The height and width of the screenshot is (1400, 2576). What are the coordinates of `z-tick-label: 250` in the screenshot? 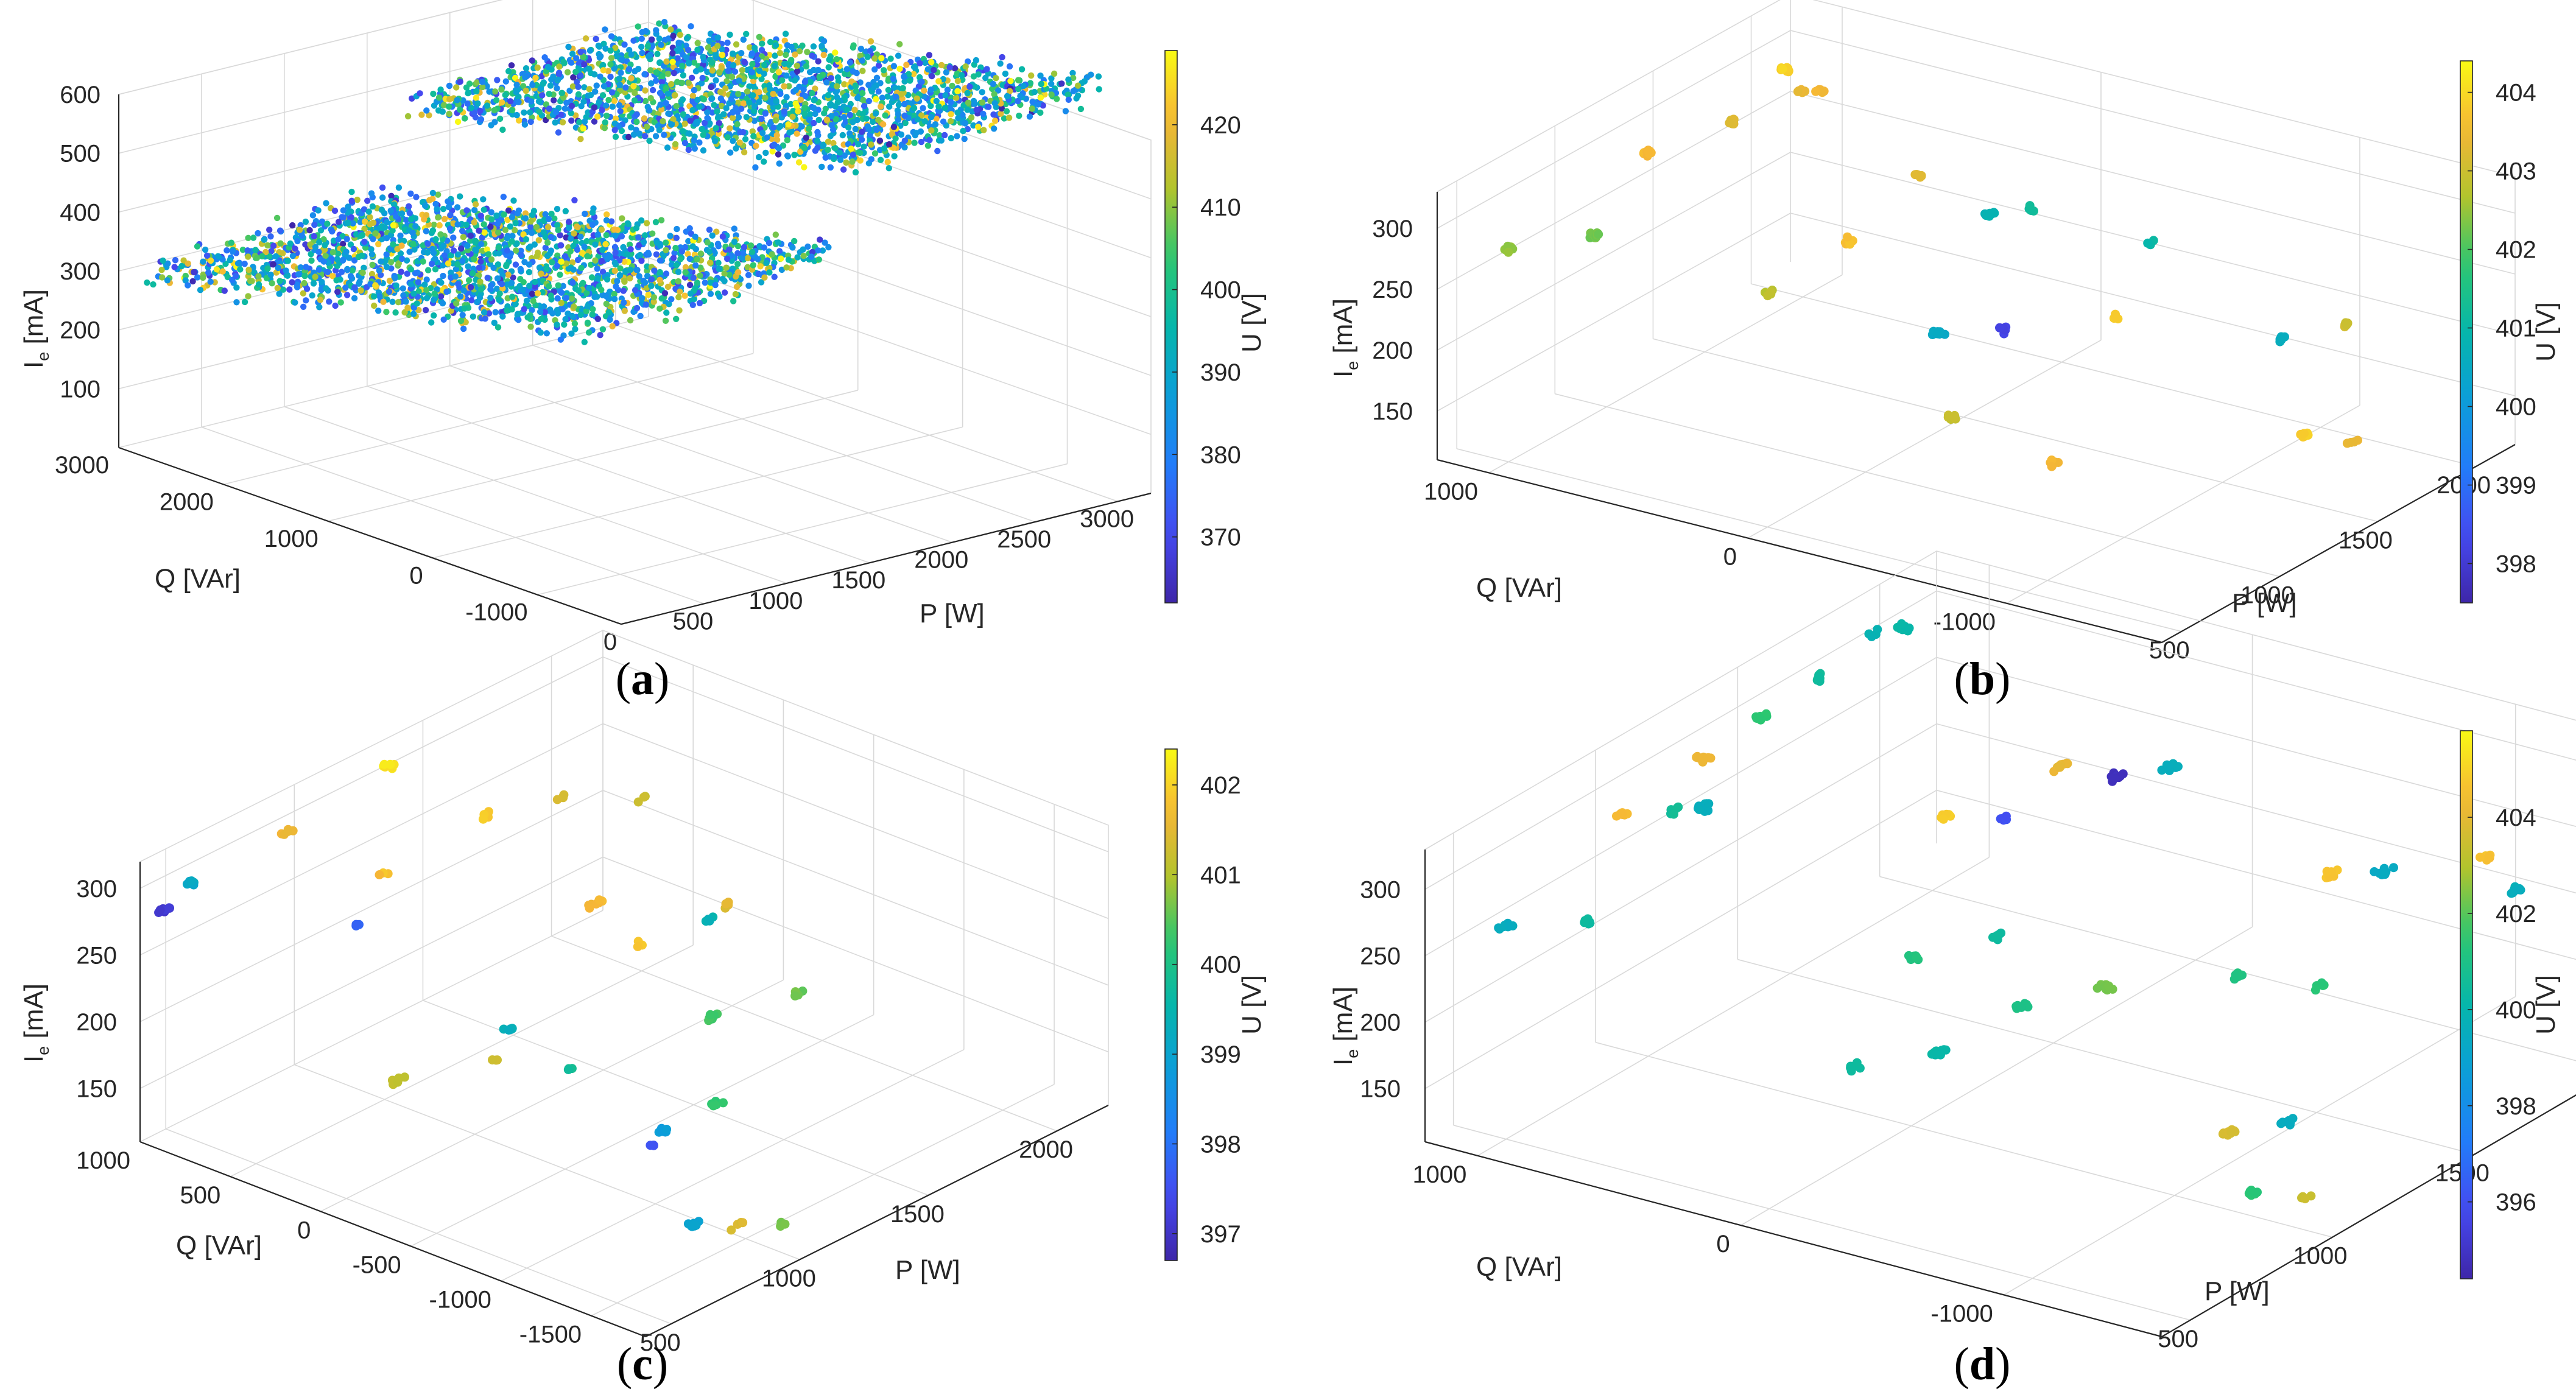 It's located at (96, 955).